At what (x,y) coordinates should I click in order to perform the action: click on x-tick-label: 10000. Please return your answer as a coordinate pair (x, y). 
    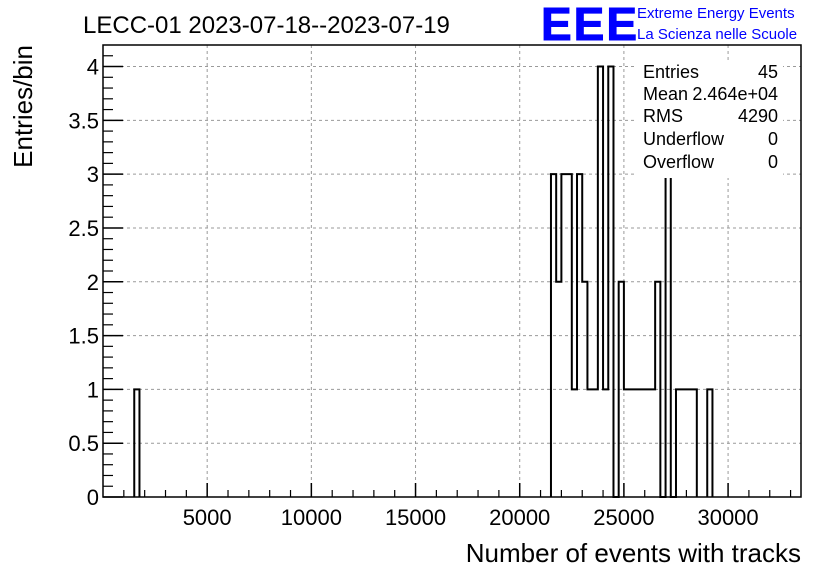
    Looking at the image, I should click on (311, 517).